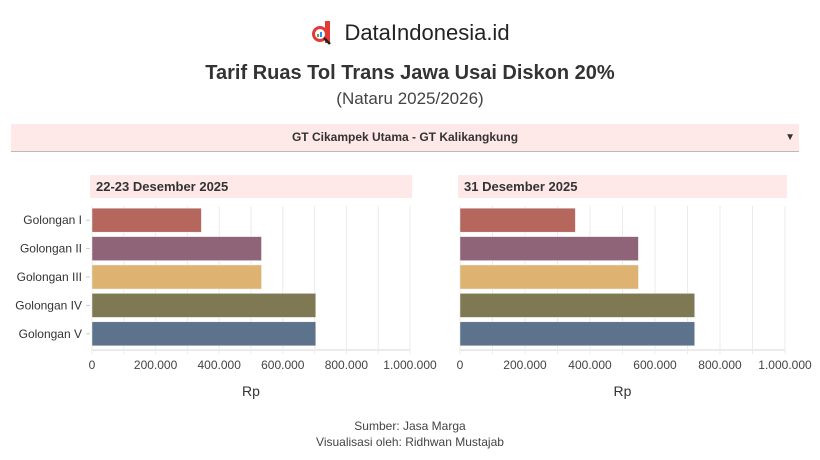 The width and height of the screenshot is (820, 460). I want to click on y-tick-label: Golongan I, so click(52, 220).